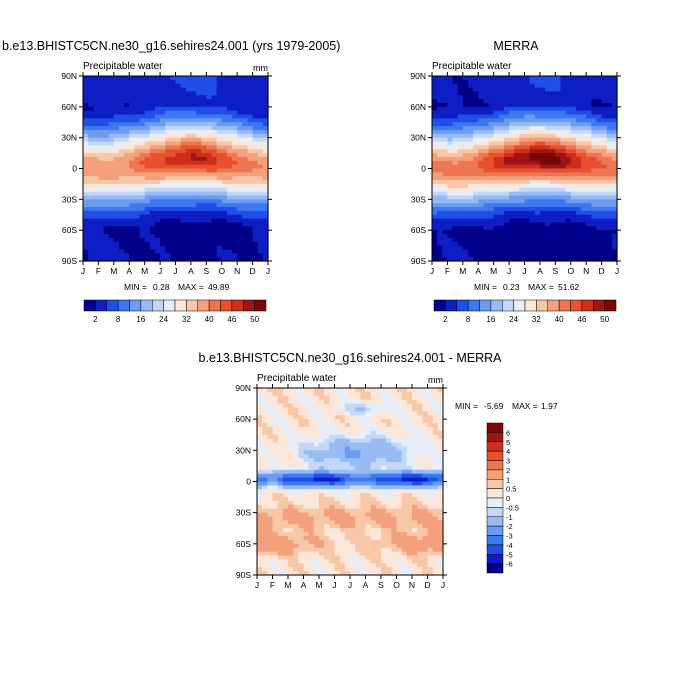  Describe the element at coordinates (226, 305) in the screenshot. I see `colorbar-box` at that location.